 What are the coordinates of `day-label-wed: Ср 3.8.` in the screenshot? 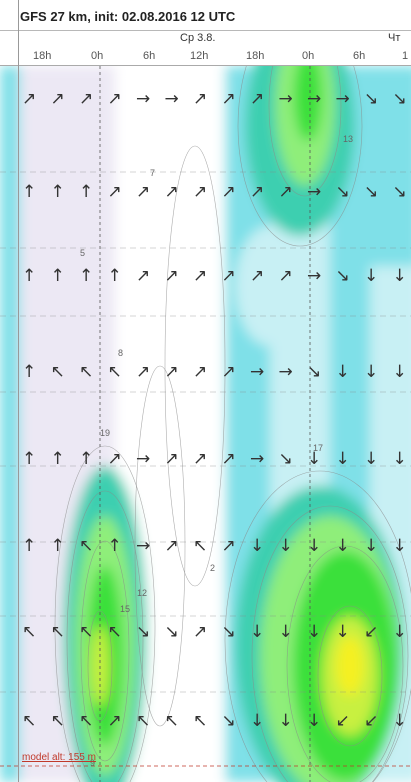 It's located at (198, 38).